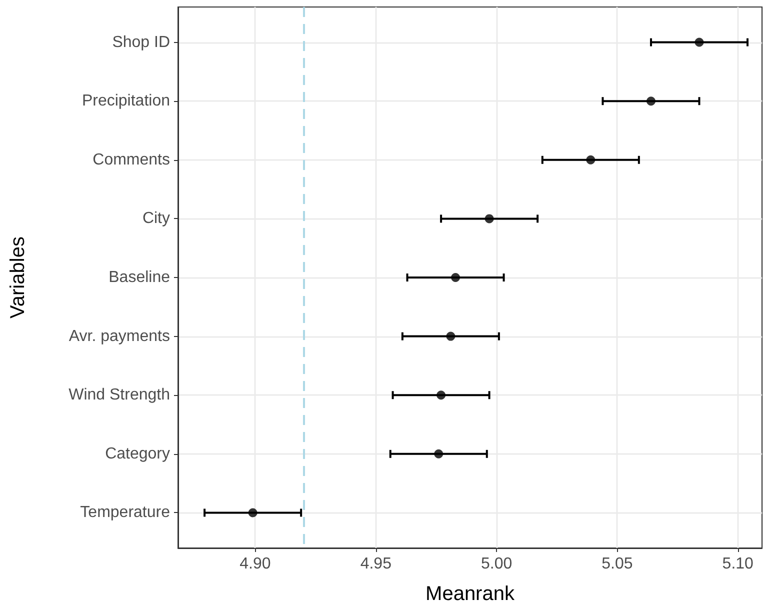 This screenshot has width=763, height=609. I want to click on y-tick-label: Comments, so click(131, 159).